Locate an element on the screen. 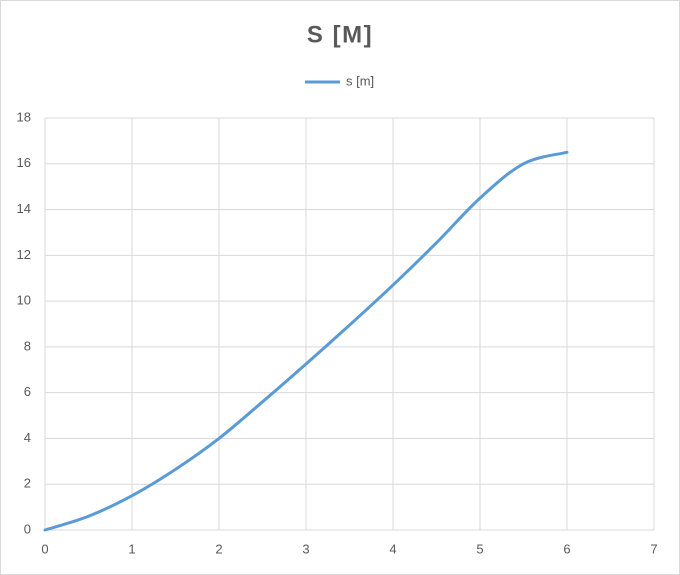 The image size is (680, 575). y-tick-label: 4 is located at coordinates (27, 437).